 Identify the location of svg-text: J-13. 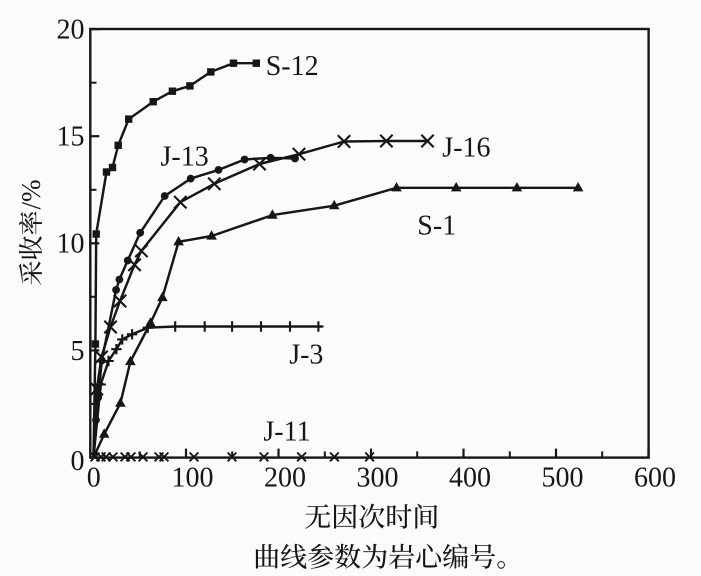
(185, 157).